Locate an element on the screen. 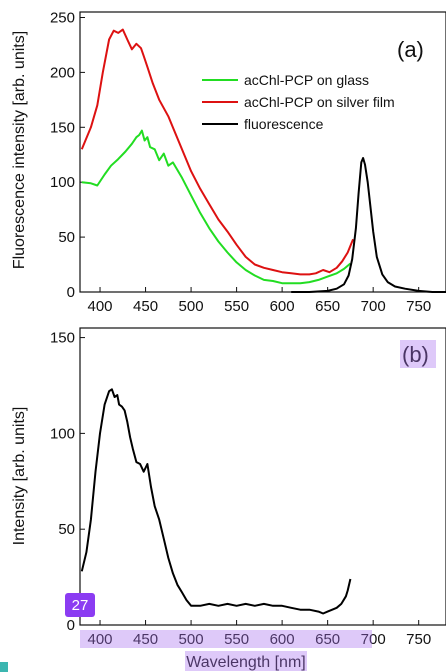  panel-a-x-tick-label: 700 is located at coordinates (373, 306).